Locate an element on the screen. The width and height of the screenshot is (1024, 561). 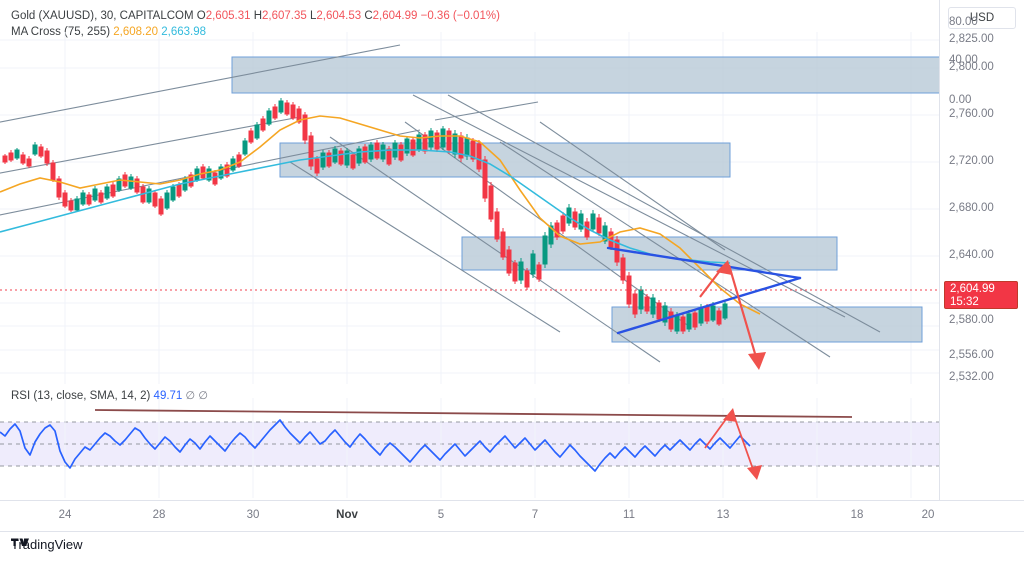
high-key: H is located at coordinates (257, 16).